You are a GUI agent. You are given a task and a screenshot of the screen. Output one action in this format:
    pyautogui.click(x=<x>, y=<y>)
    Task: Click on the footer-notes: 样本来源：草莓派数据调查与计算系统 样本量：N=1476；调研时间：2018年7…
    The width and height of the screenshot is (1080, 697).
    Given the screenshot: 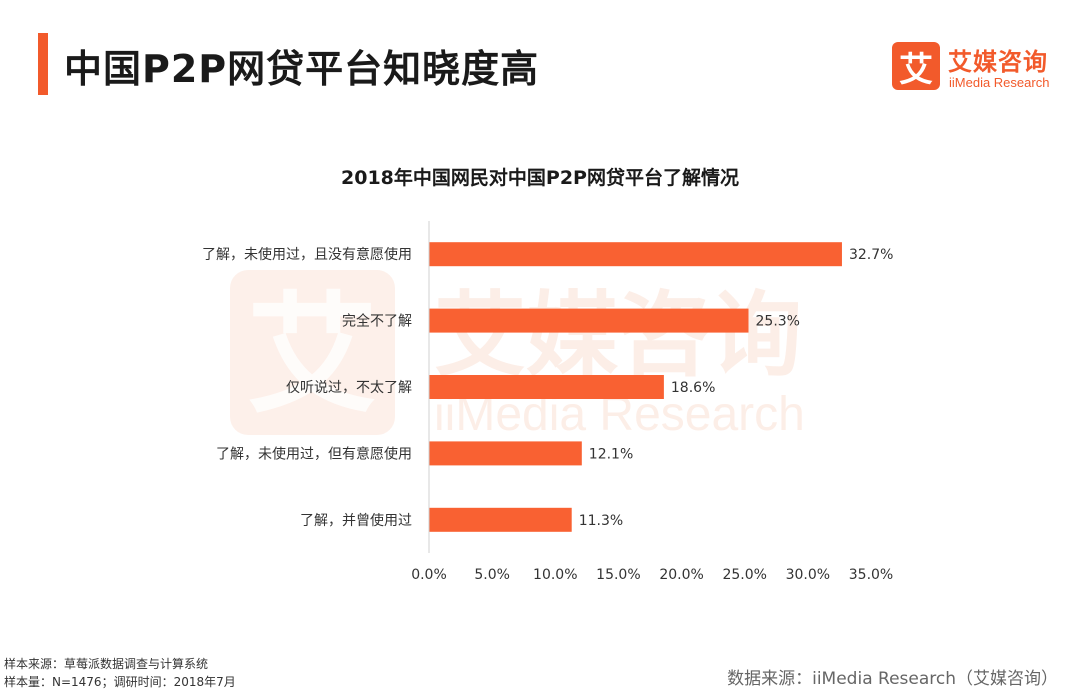 What is the action you would take?
    pyautogui.click(x=120, y=673)
    